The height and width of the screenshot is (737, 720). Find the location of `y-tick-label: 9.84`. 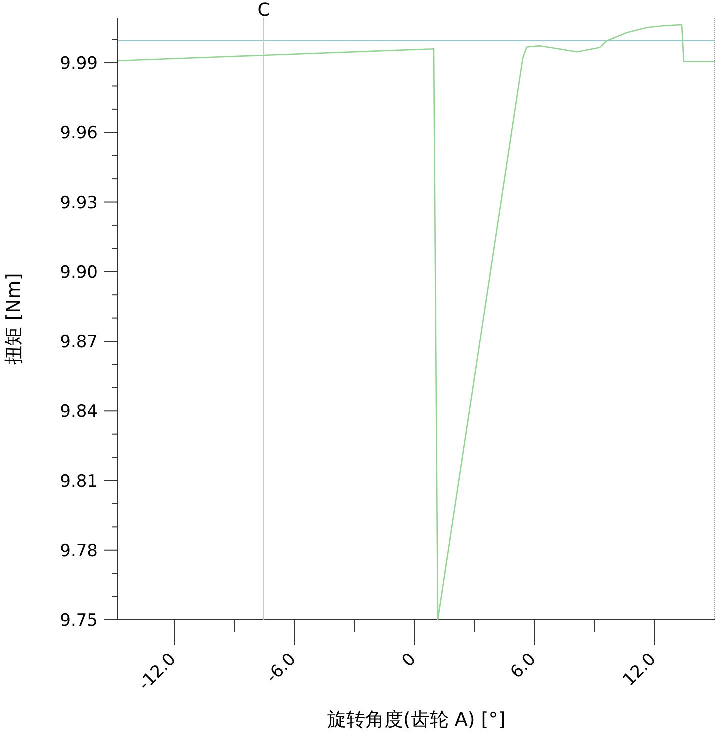

y-tick-label: 9.84 is located at coordinates (79, 412).